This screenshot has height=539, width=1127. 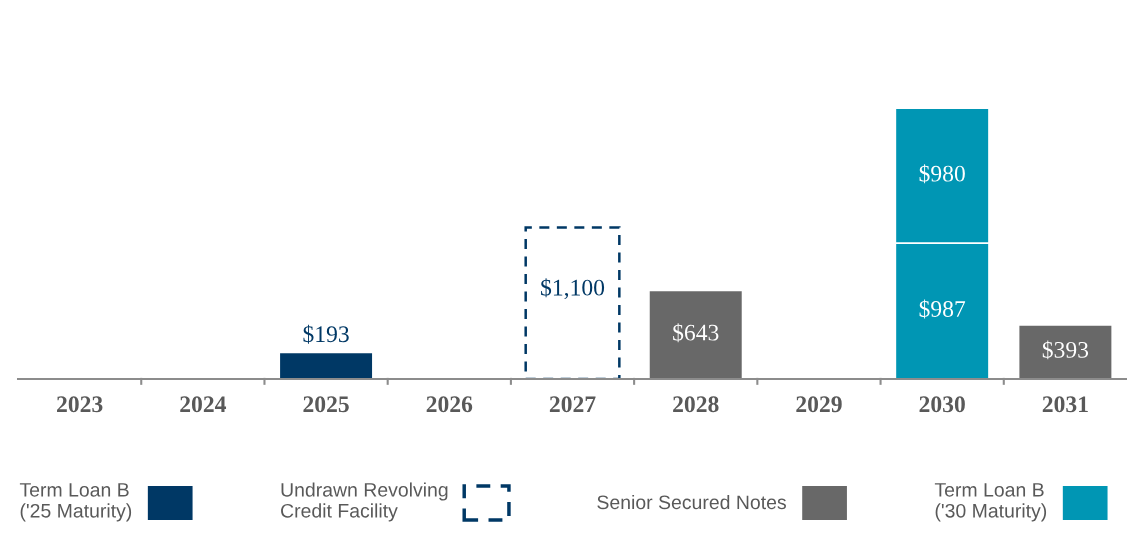 I want to click on x-tick-label: 2026, so click(x=449, y=404).